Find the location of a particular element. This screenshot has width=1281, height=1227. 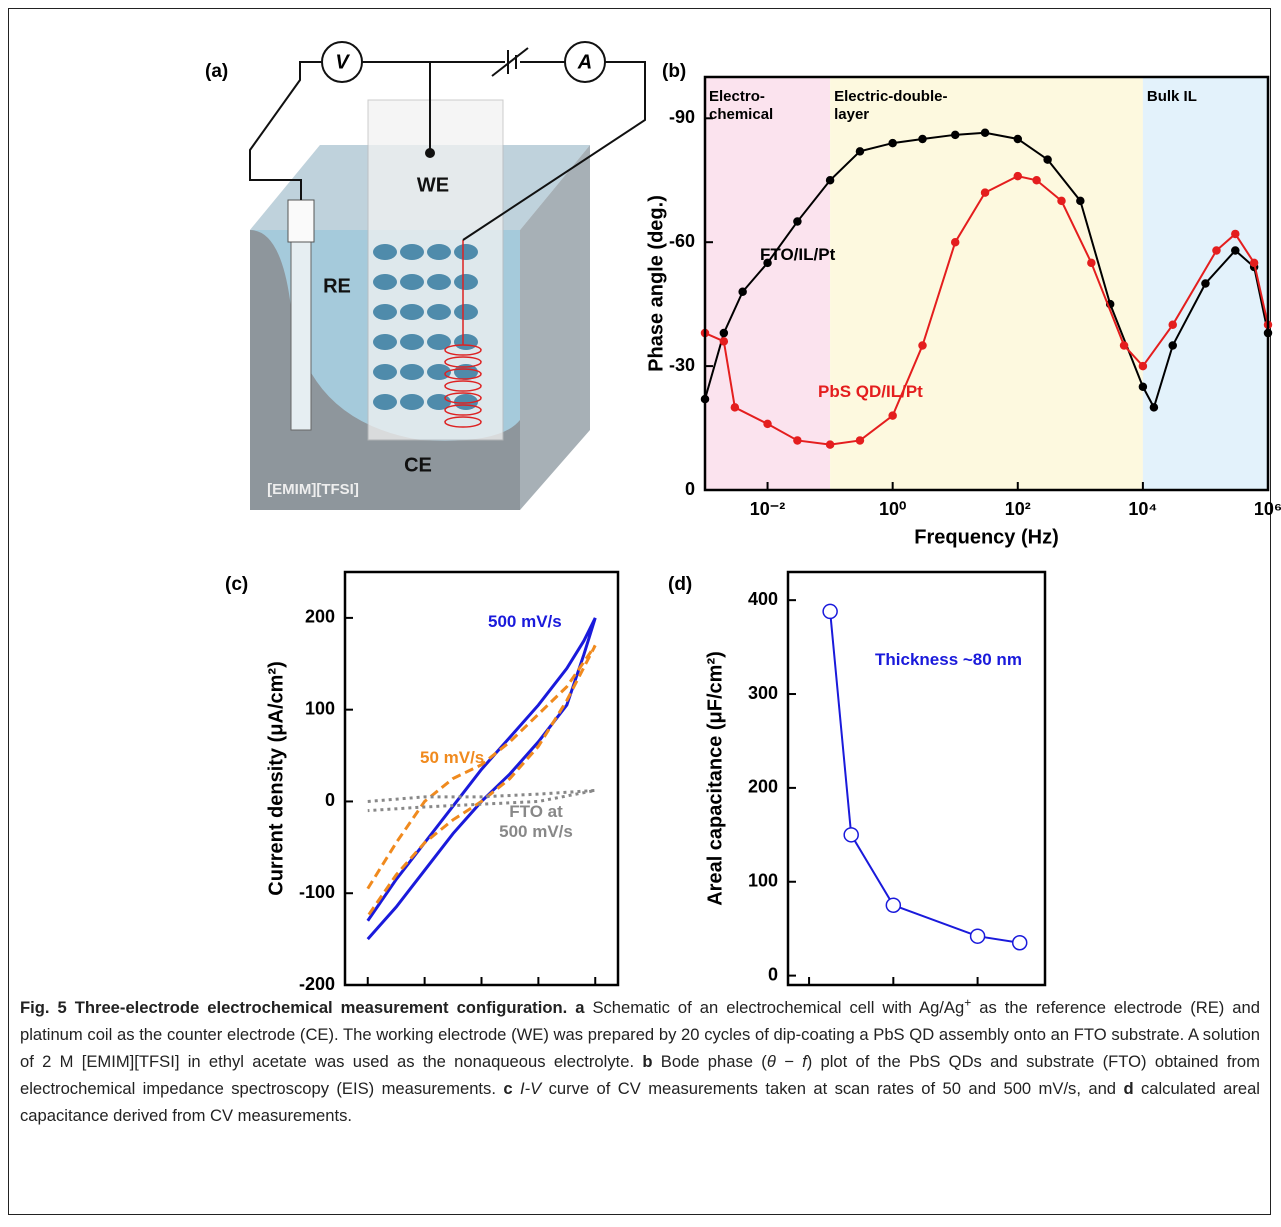

series-label: FTO/IL/Pt is located at coordinates (798, 254).